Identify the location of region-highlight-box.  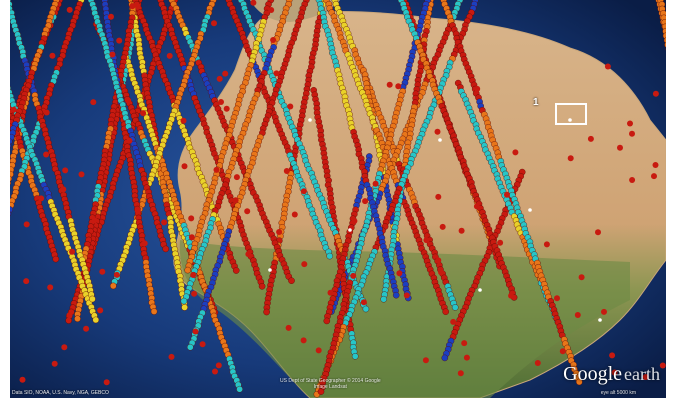
(571, 114).